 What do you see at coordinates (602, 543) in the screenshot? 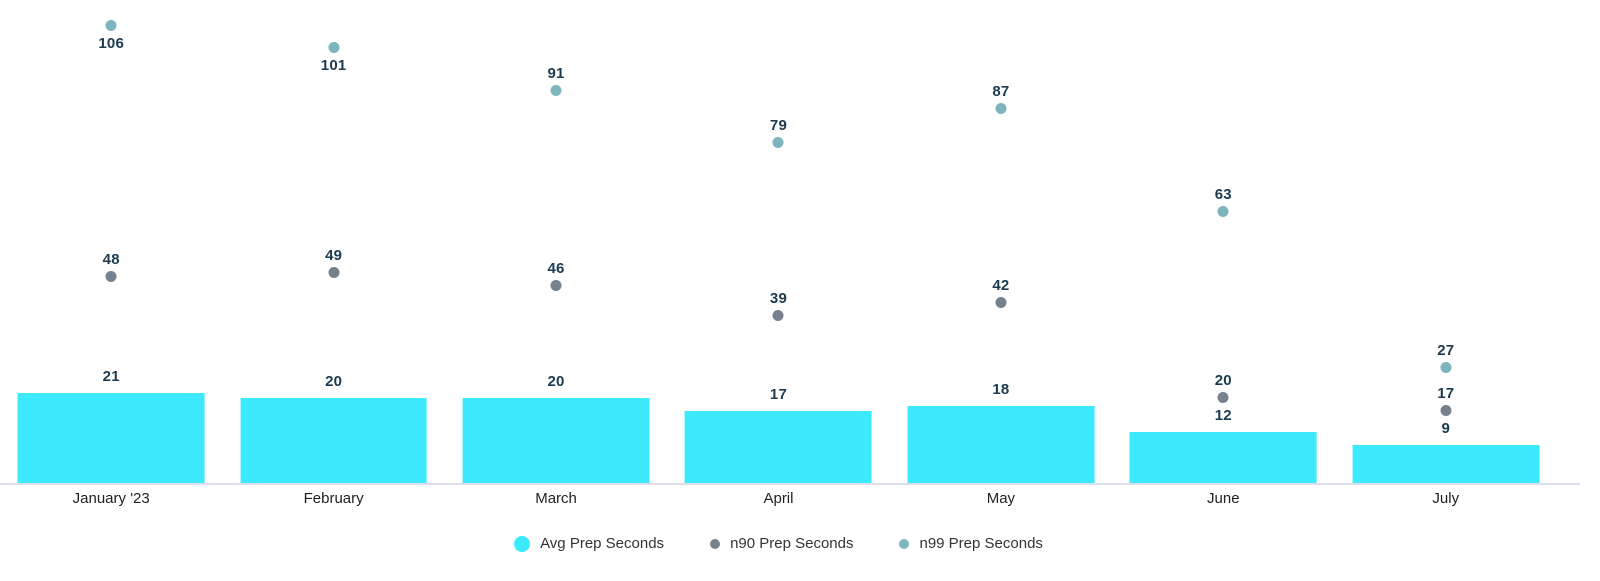
I see `legend-label: Avg Prep Seconds` at bounding box center [602, 543].